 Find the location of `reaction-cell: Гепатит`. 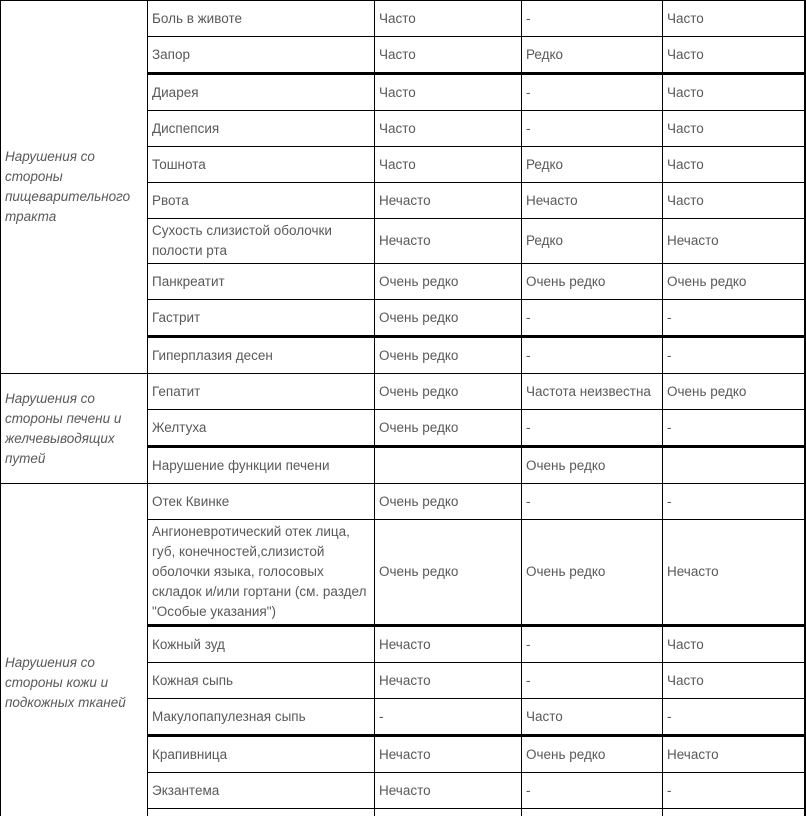

reaction-cell: Гепатит is located at coordinates (261, 391).